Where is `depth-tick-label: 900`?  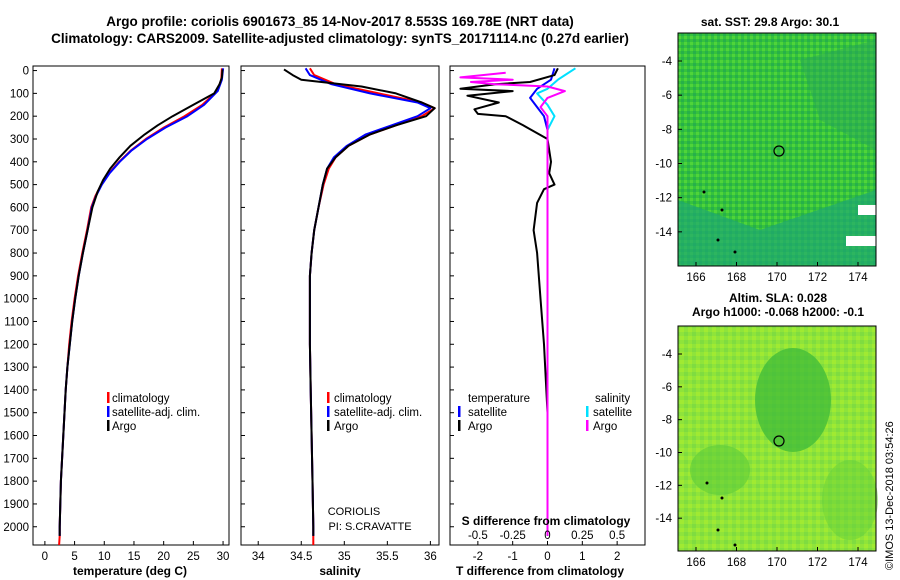 depth-tick-label: 900 is located at coordinates (19, 277).